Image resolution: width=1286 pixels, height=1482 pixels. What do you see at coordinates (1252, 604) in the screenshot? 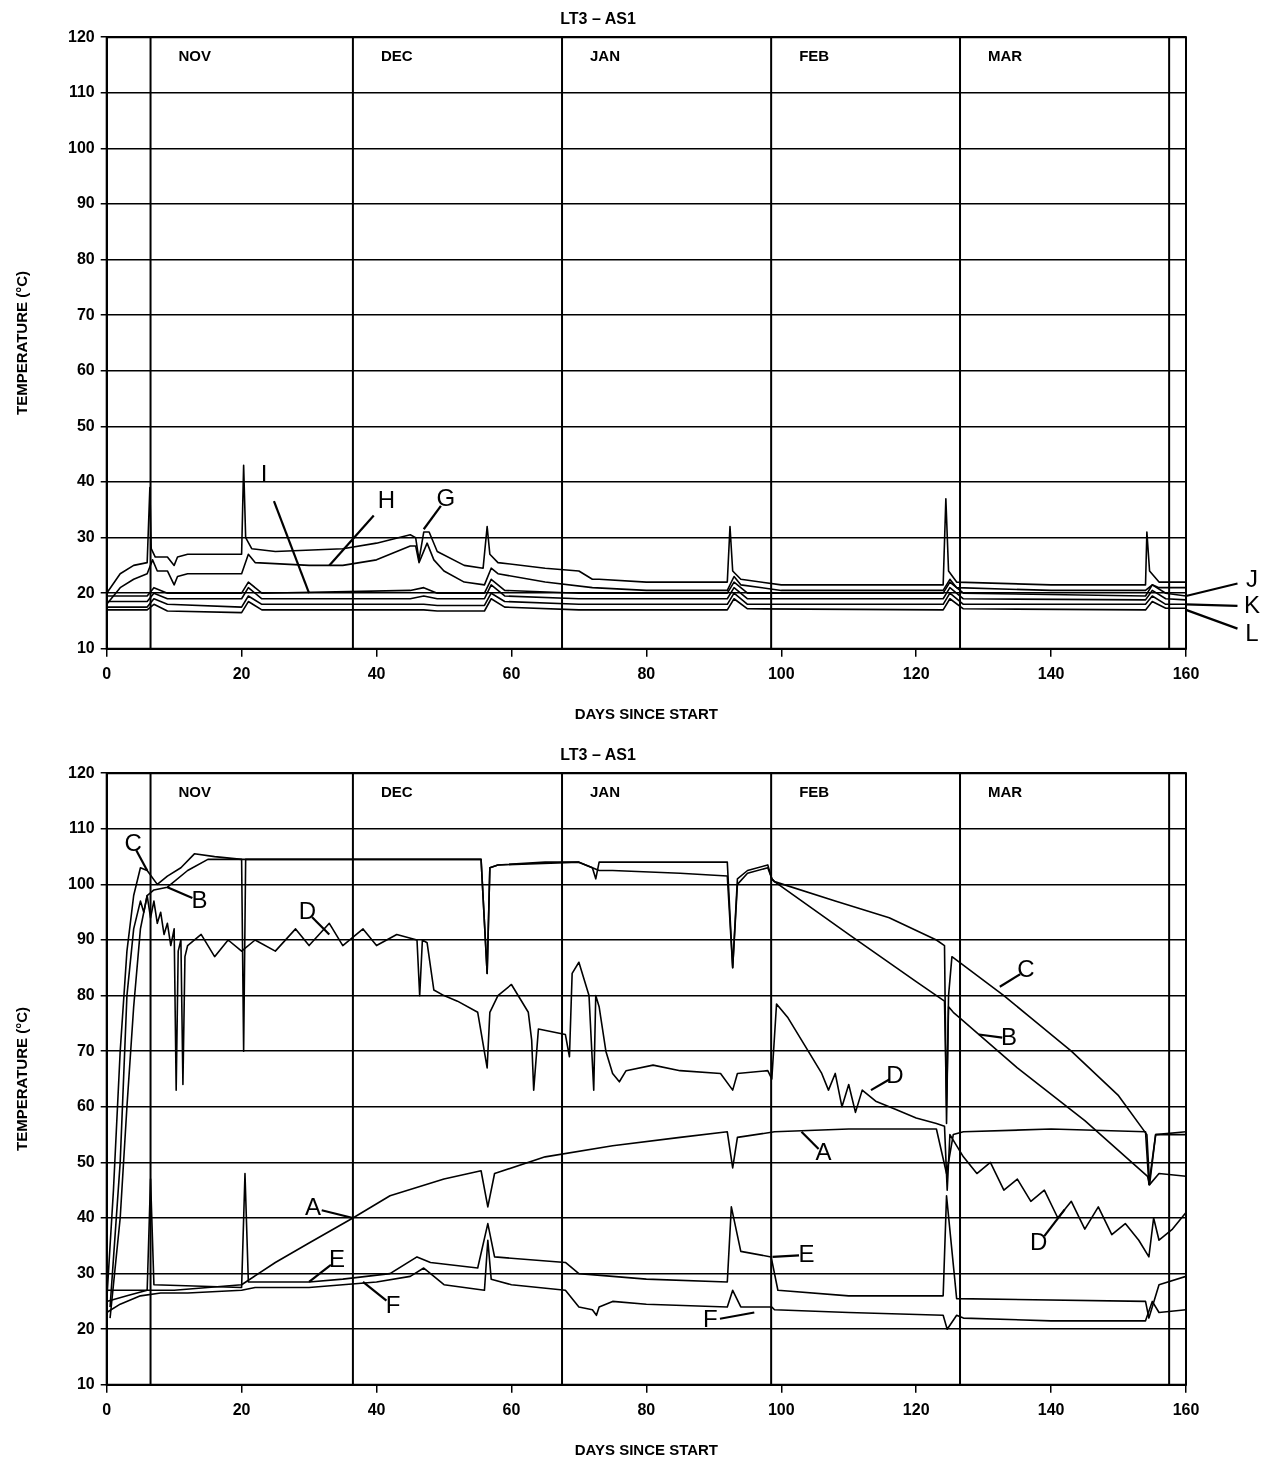
I see `annotation: K` at bounding box center [1252, 604].